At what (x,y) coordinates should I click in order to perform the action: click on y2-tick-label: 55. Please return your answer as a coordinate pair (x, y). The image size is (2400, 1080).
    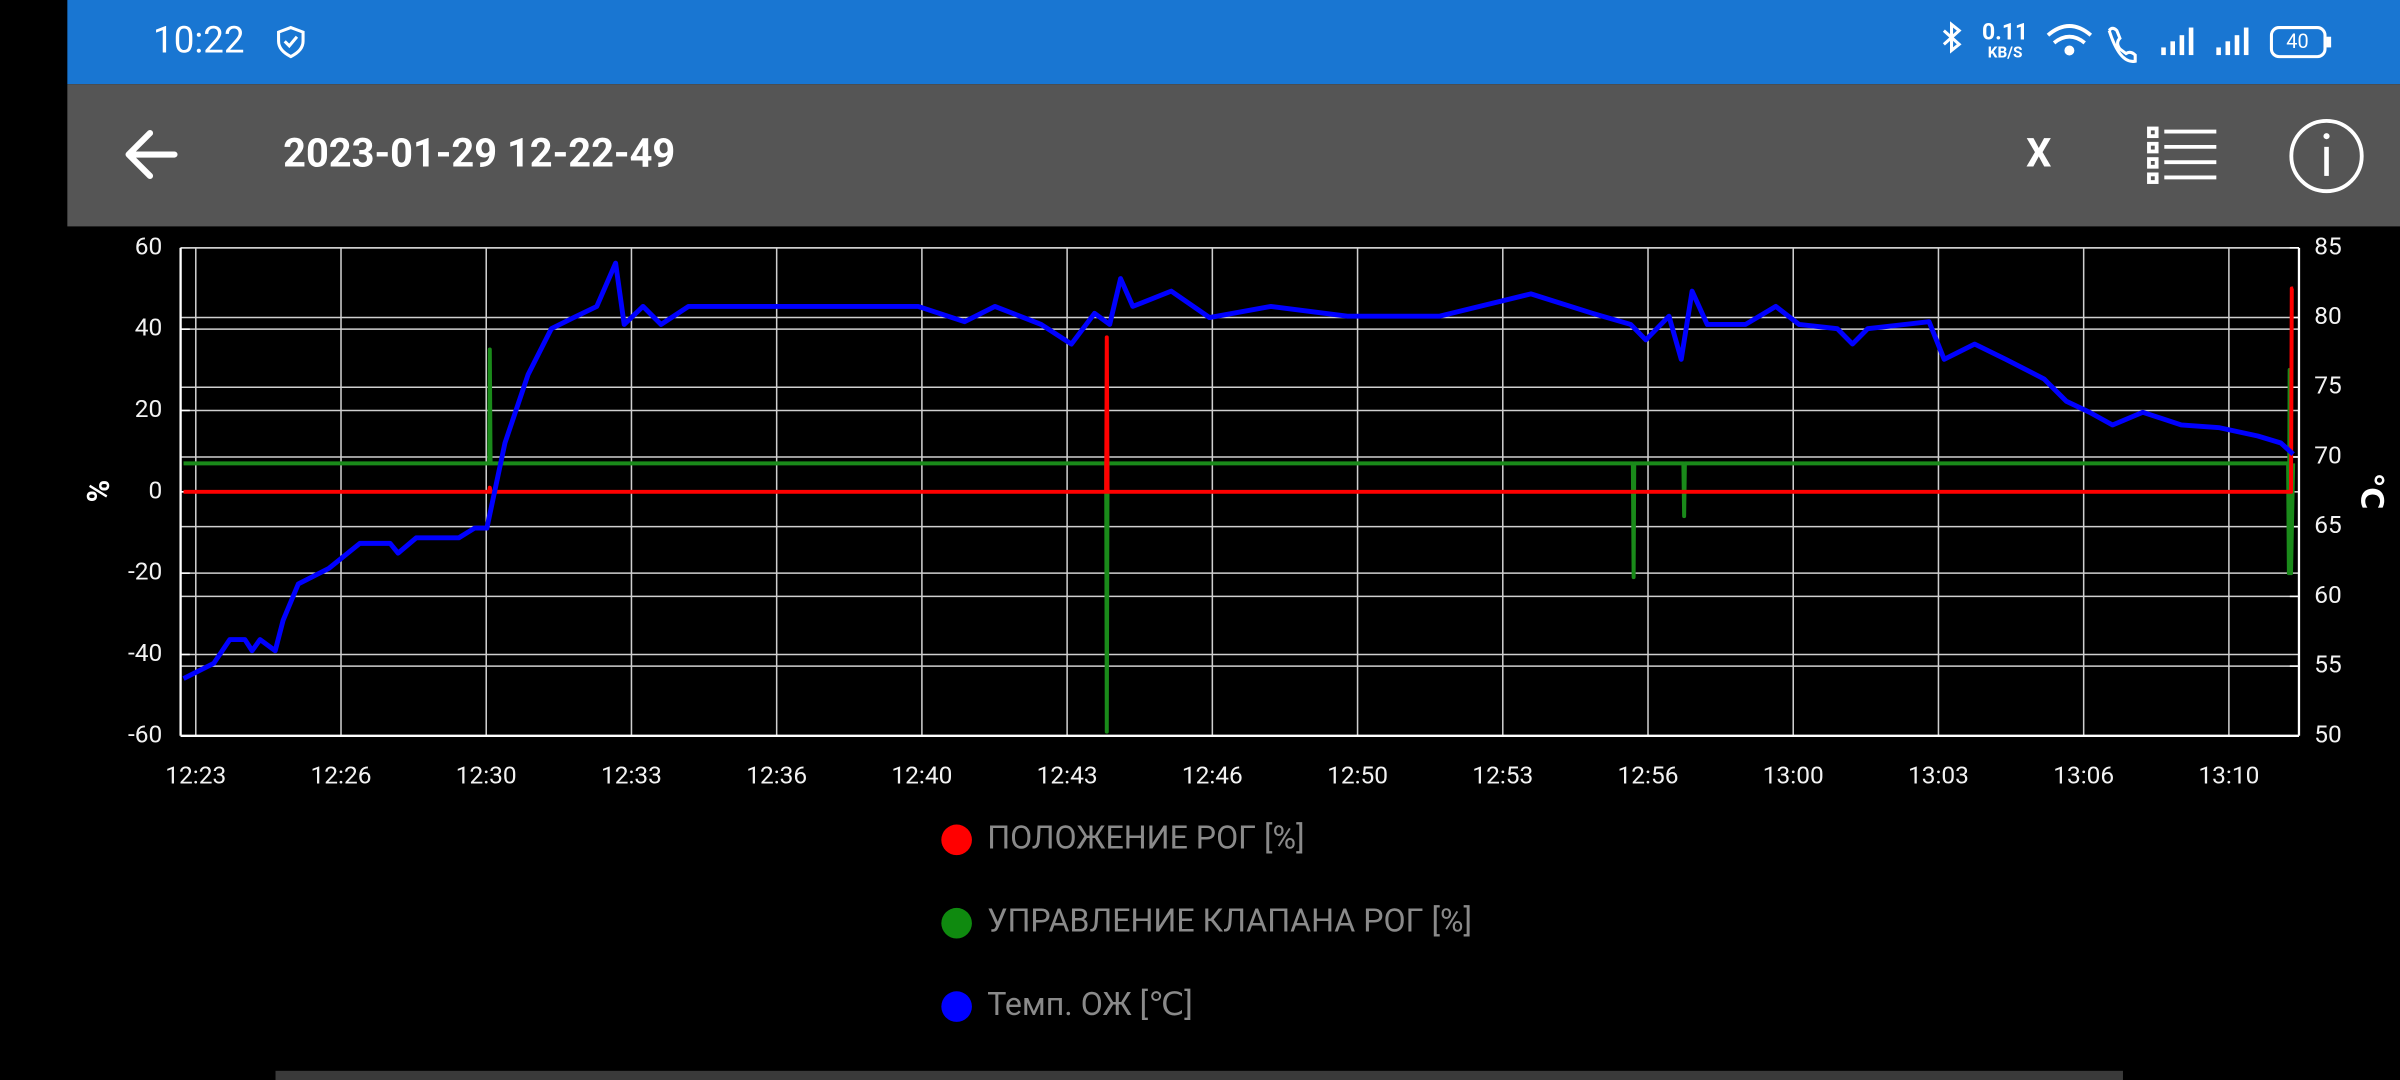
    Looking at the image, I should click on (2328, 664).